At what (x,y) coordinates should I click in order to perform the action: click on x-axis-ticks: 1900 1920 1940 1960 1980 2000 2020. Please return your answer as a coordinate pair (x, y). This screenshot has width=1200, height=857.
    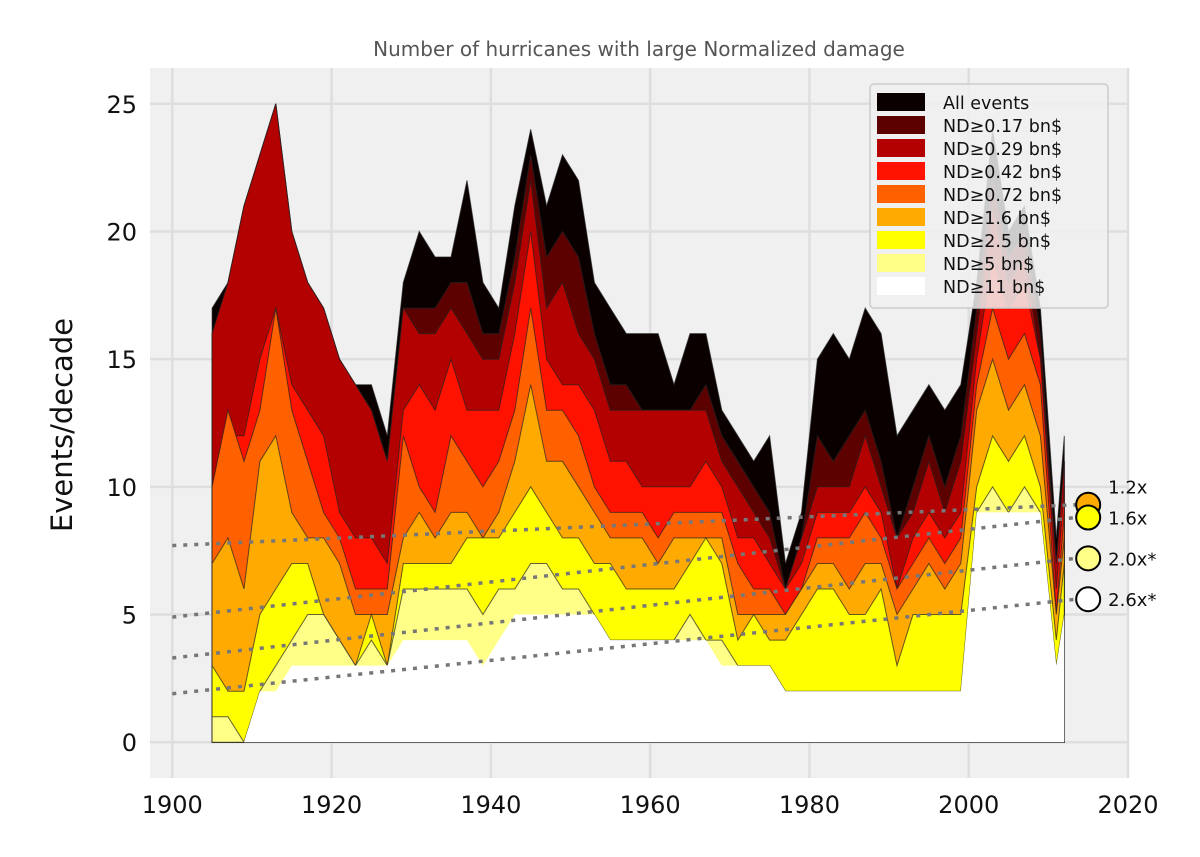
    Looking at the image, I should click on (650, 805).